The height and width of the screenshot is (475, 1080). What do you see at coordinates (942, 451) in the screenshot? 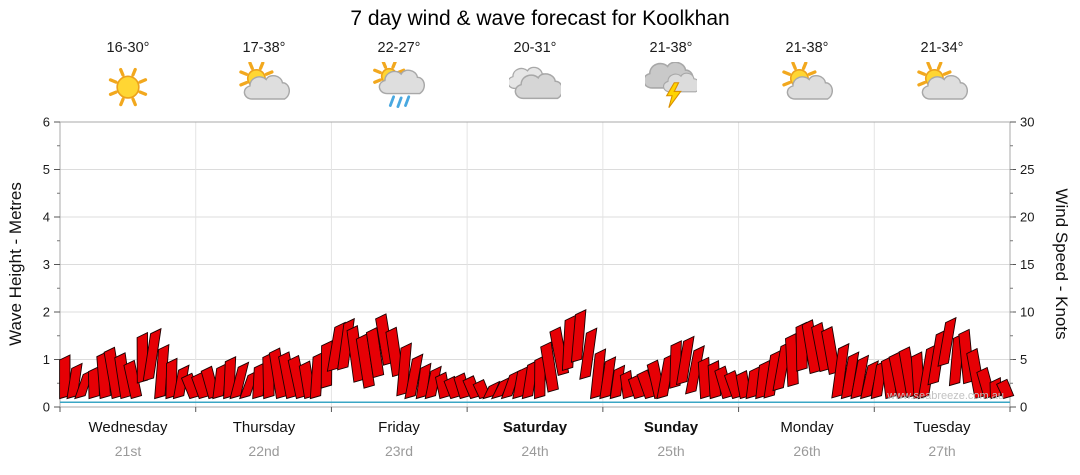
I see `day-date: 27th` at bounding box center [942, 451].